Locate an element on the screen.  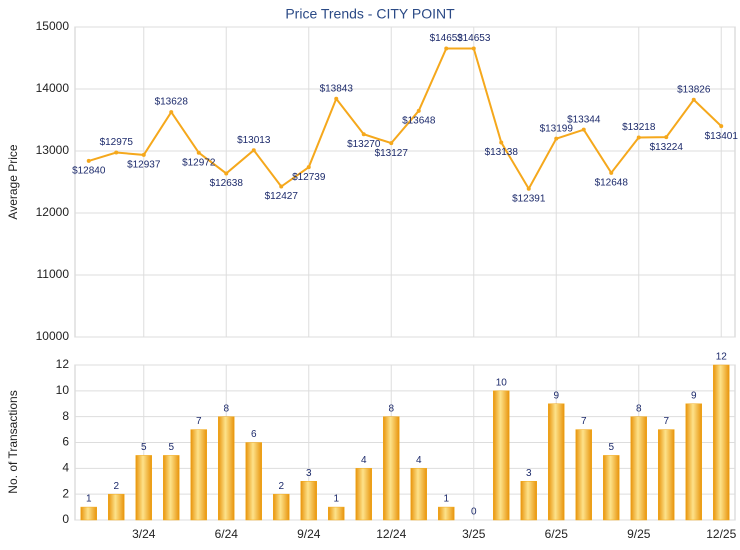
x-tick-label: 9/25 is located at coordinates (639, 534).